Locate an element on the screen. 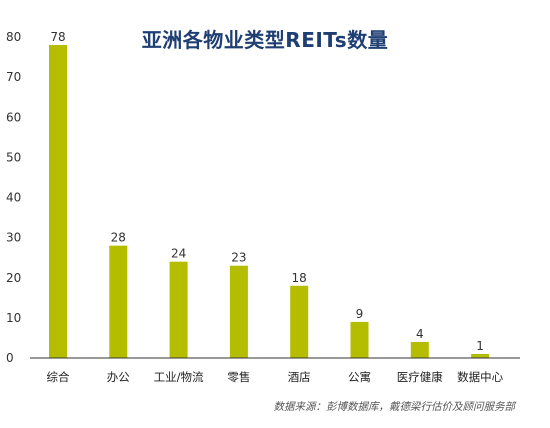 The width and height of the screenshot is (550, 428). y-tick-label: 60 is located at coordinates (13, 117).